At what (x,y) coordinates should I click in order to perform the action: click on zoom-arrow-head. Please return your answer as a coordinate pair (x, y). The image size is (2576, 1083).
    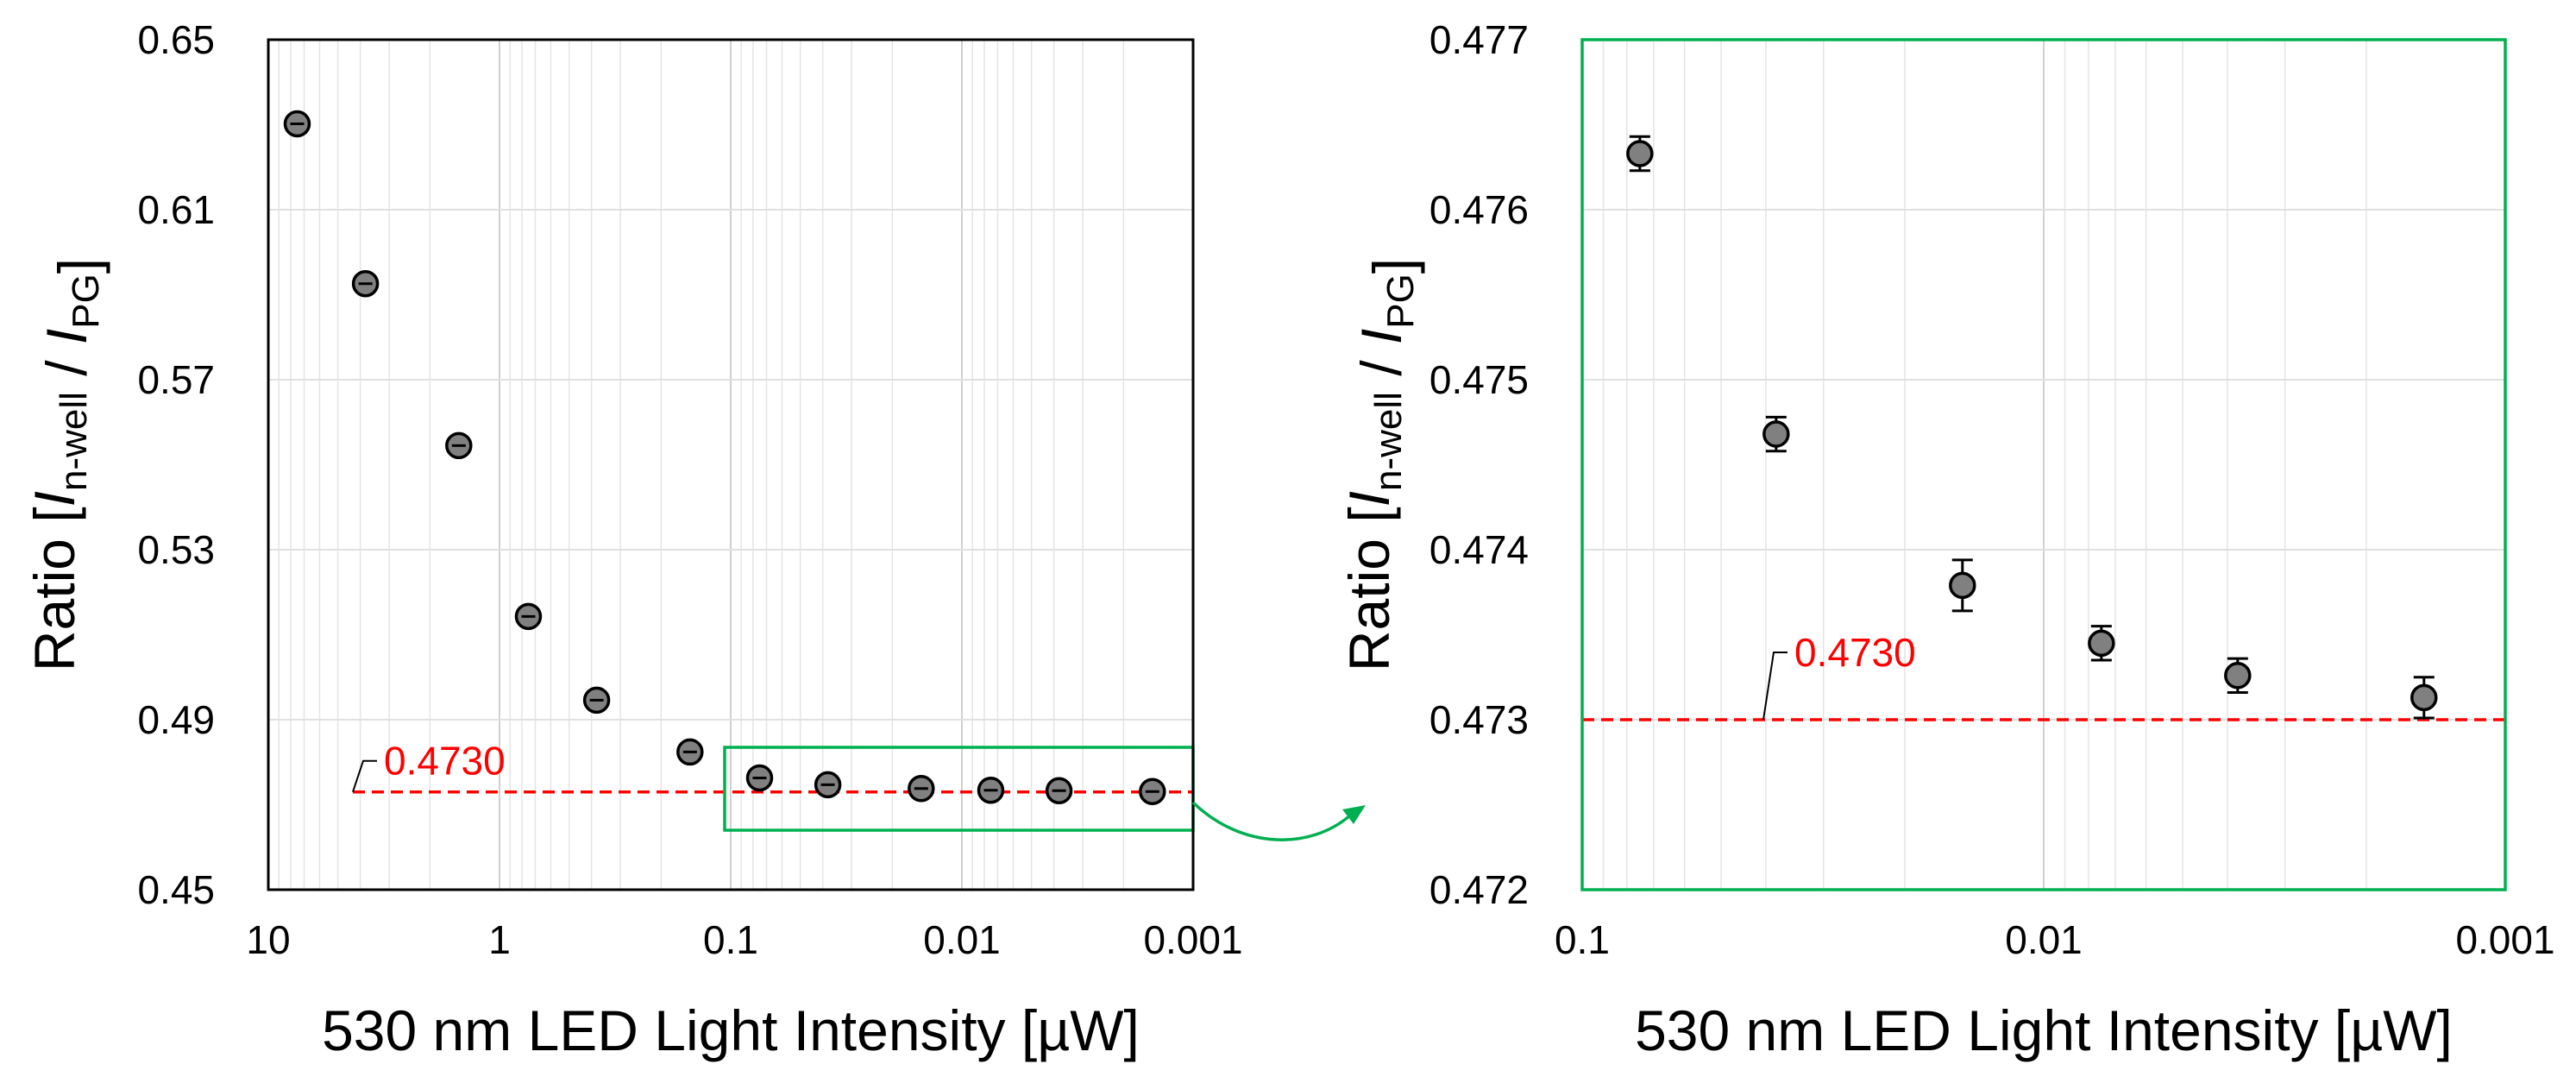
    Looking at the image, I should click on (1354, 814).